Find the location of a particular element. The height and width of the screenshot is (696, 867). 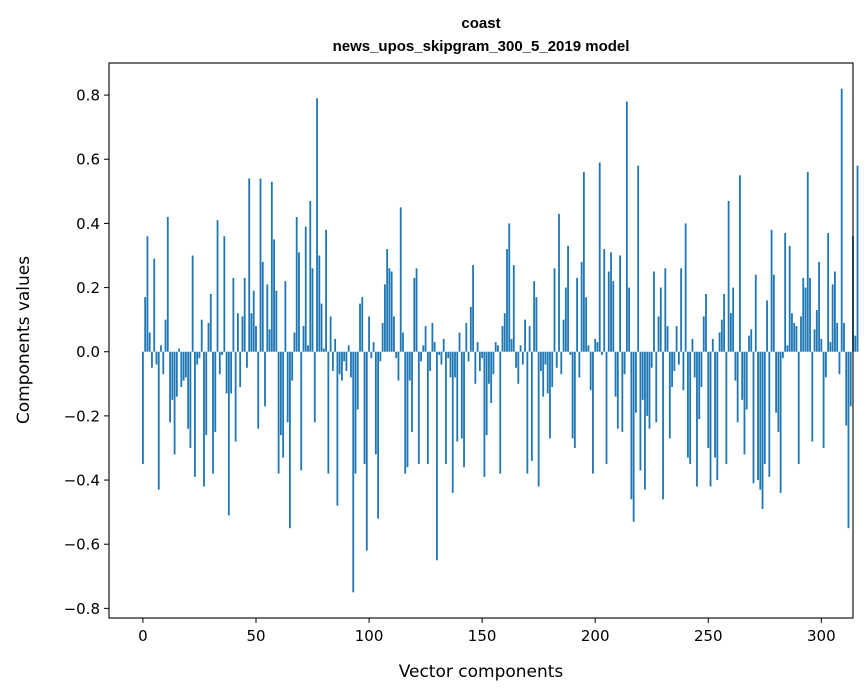

x-tick-label: 0 is located at coordinates (143, 636).